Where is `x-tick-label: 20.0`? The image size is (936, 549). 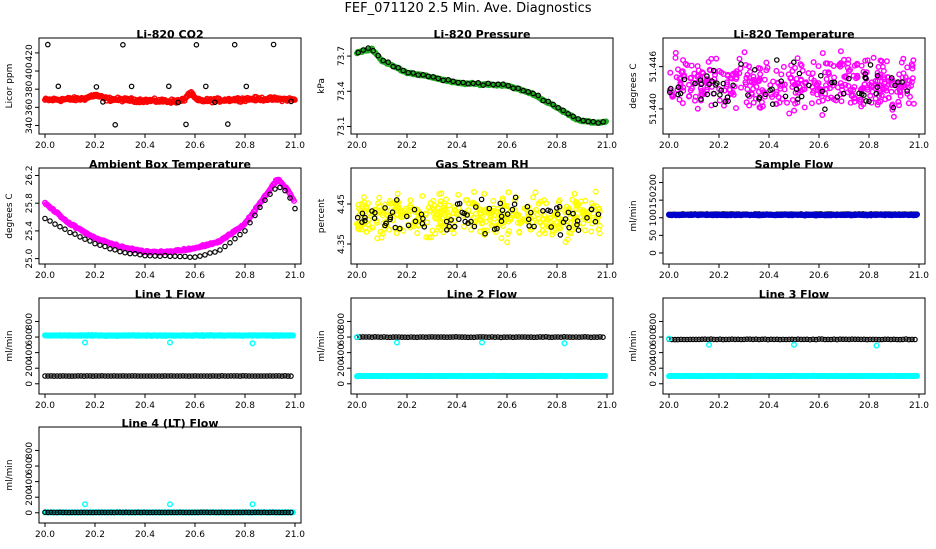
x-tick-label: 20.0 is located at coordinates (357, 276).